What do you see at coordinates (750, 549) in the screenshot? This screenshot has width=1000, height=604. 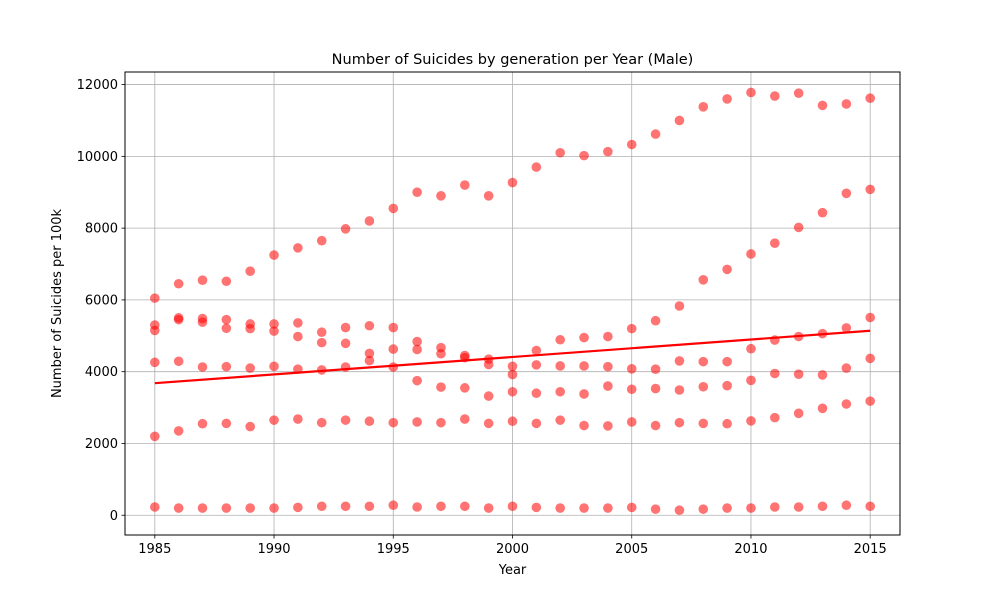 I see `x-tick-label: 2010` at bounding box center [750, 549].